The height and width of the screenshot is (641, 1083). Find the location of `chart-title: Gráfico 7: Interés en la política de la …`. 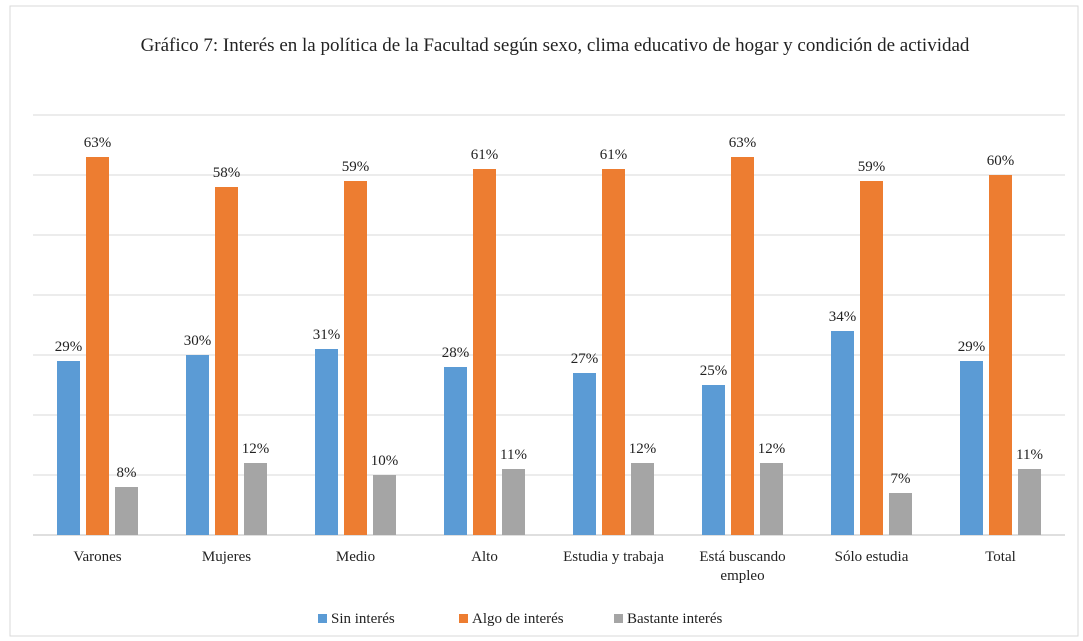

chart-title: Gráfico 7: Interés en la política de la … is located at coordinates (555, 45).